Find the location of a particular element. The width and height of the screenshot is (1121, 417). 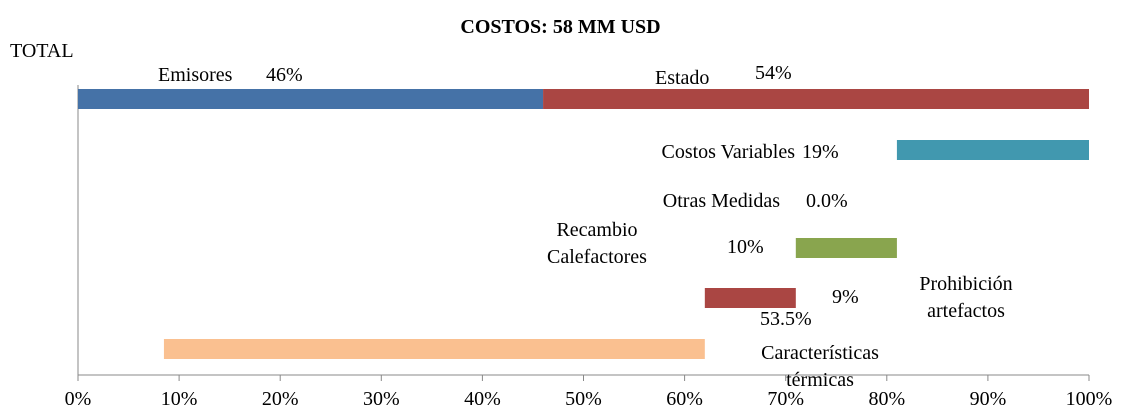

legend-label: Emisores is located at coordinates (195, 75).